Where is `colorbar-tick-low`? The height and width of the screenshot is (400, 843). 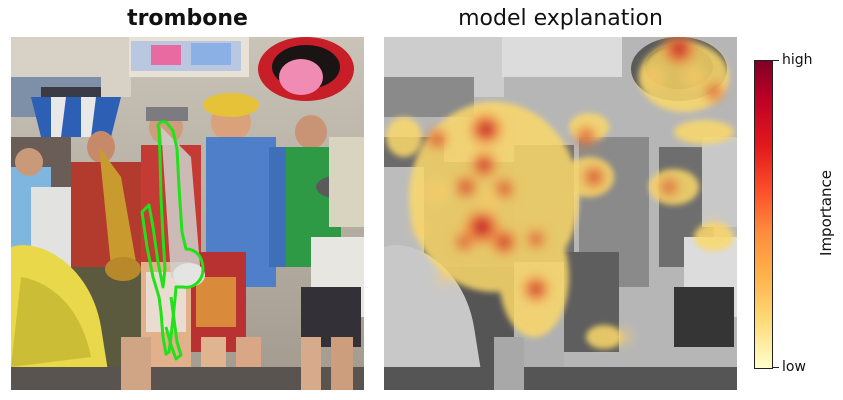
colorbar-tick-low is located at coordinates (776, 367).